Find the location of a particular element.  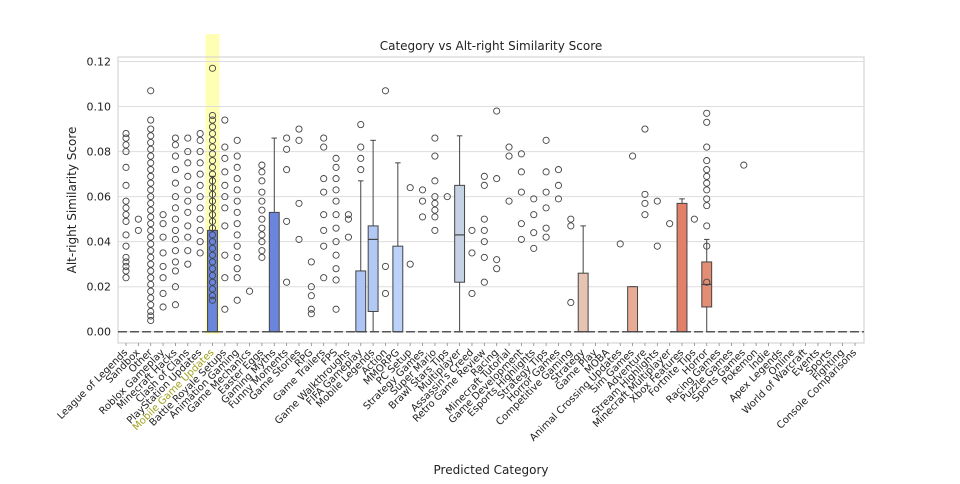

chart-title: Category vs Alt-right Similarity Score is located at coordinates (491, 46).